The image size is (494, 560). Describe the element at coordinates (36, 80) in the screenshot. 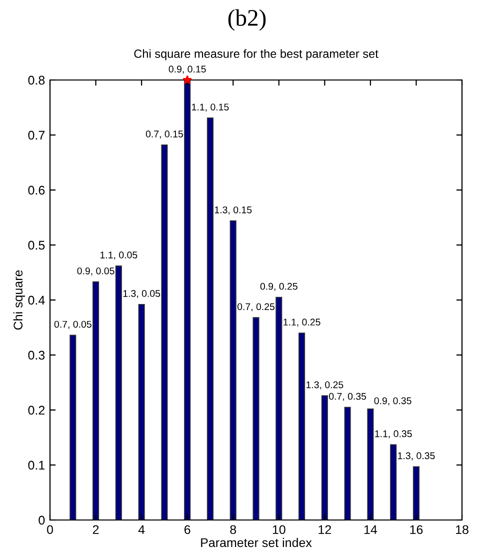

I see `y-tick-label: 0.8` at that location.